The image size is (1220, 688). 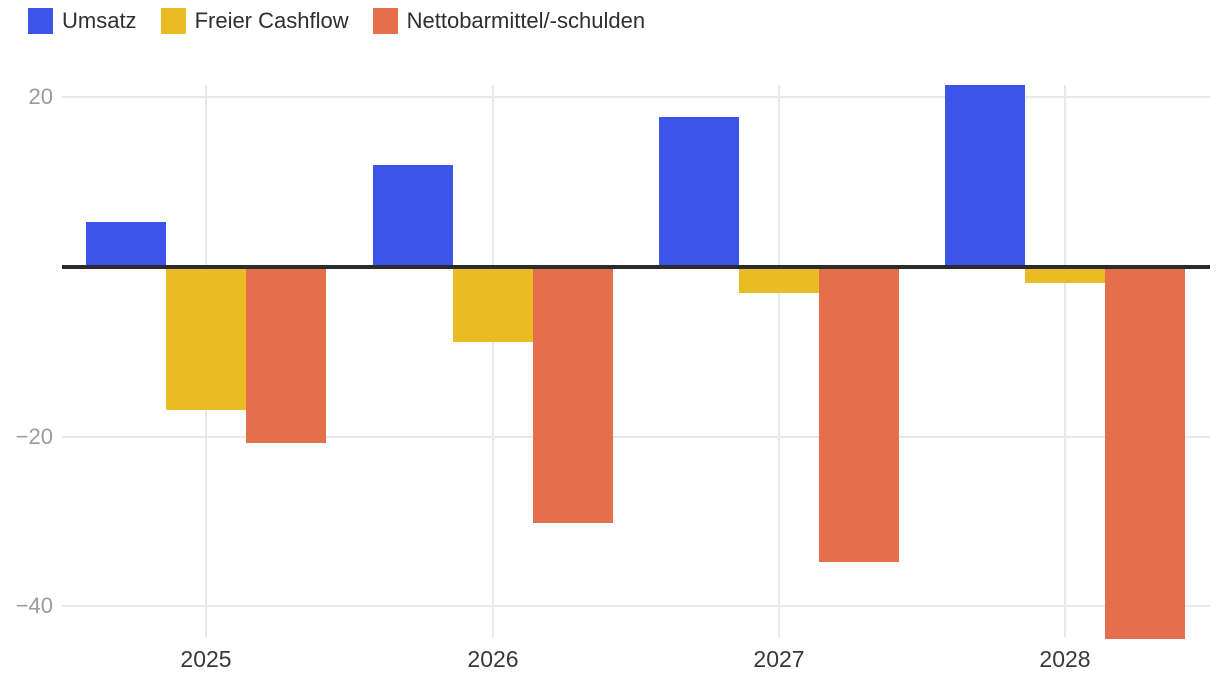 What do you see at coordinates (126, 244) in the screenshot?
I see `bar-umsatz-2025` at bounding box center [126, 244].